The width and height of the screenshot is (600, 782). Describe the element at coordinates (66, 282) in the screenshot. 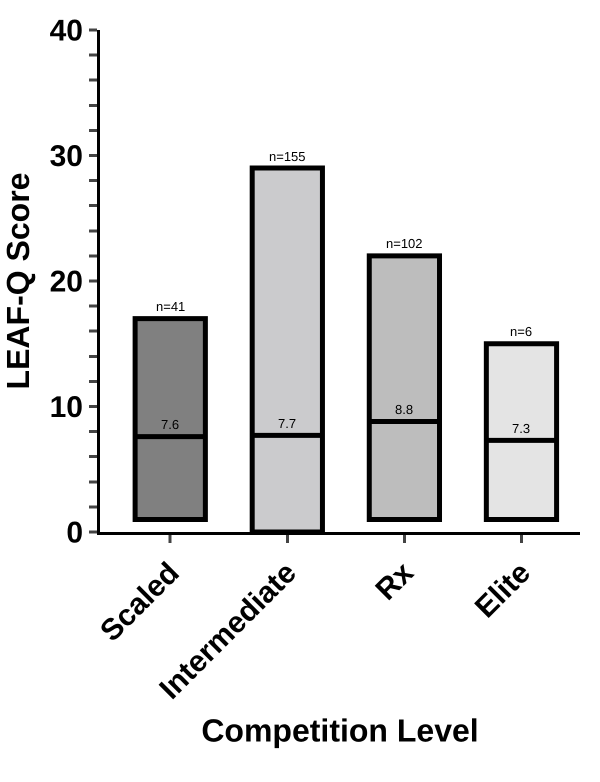

I see `y-tick-label: 20` at that location.